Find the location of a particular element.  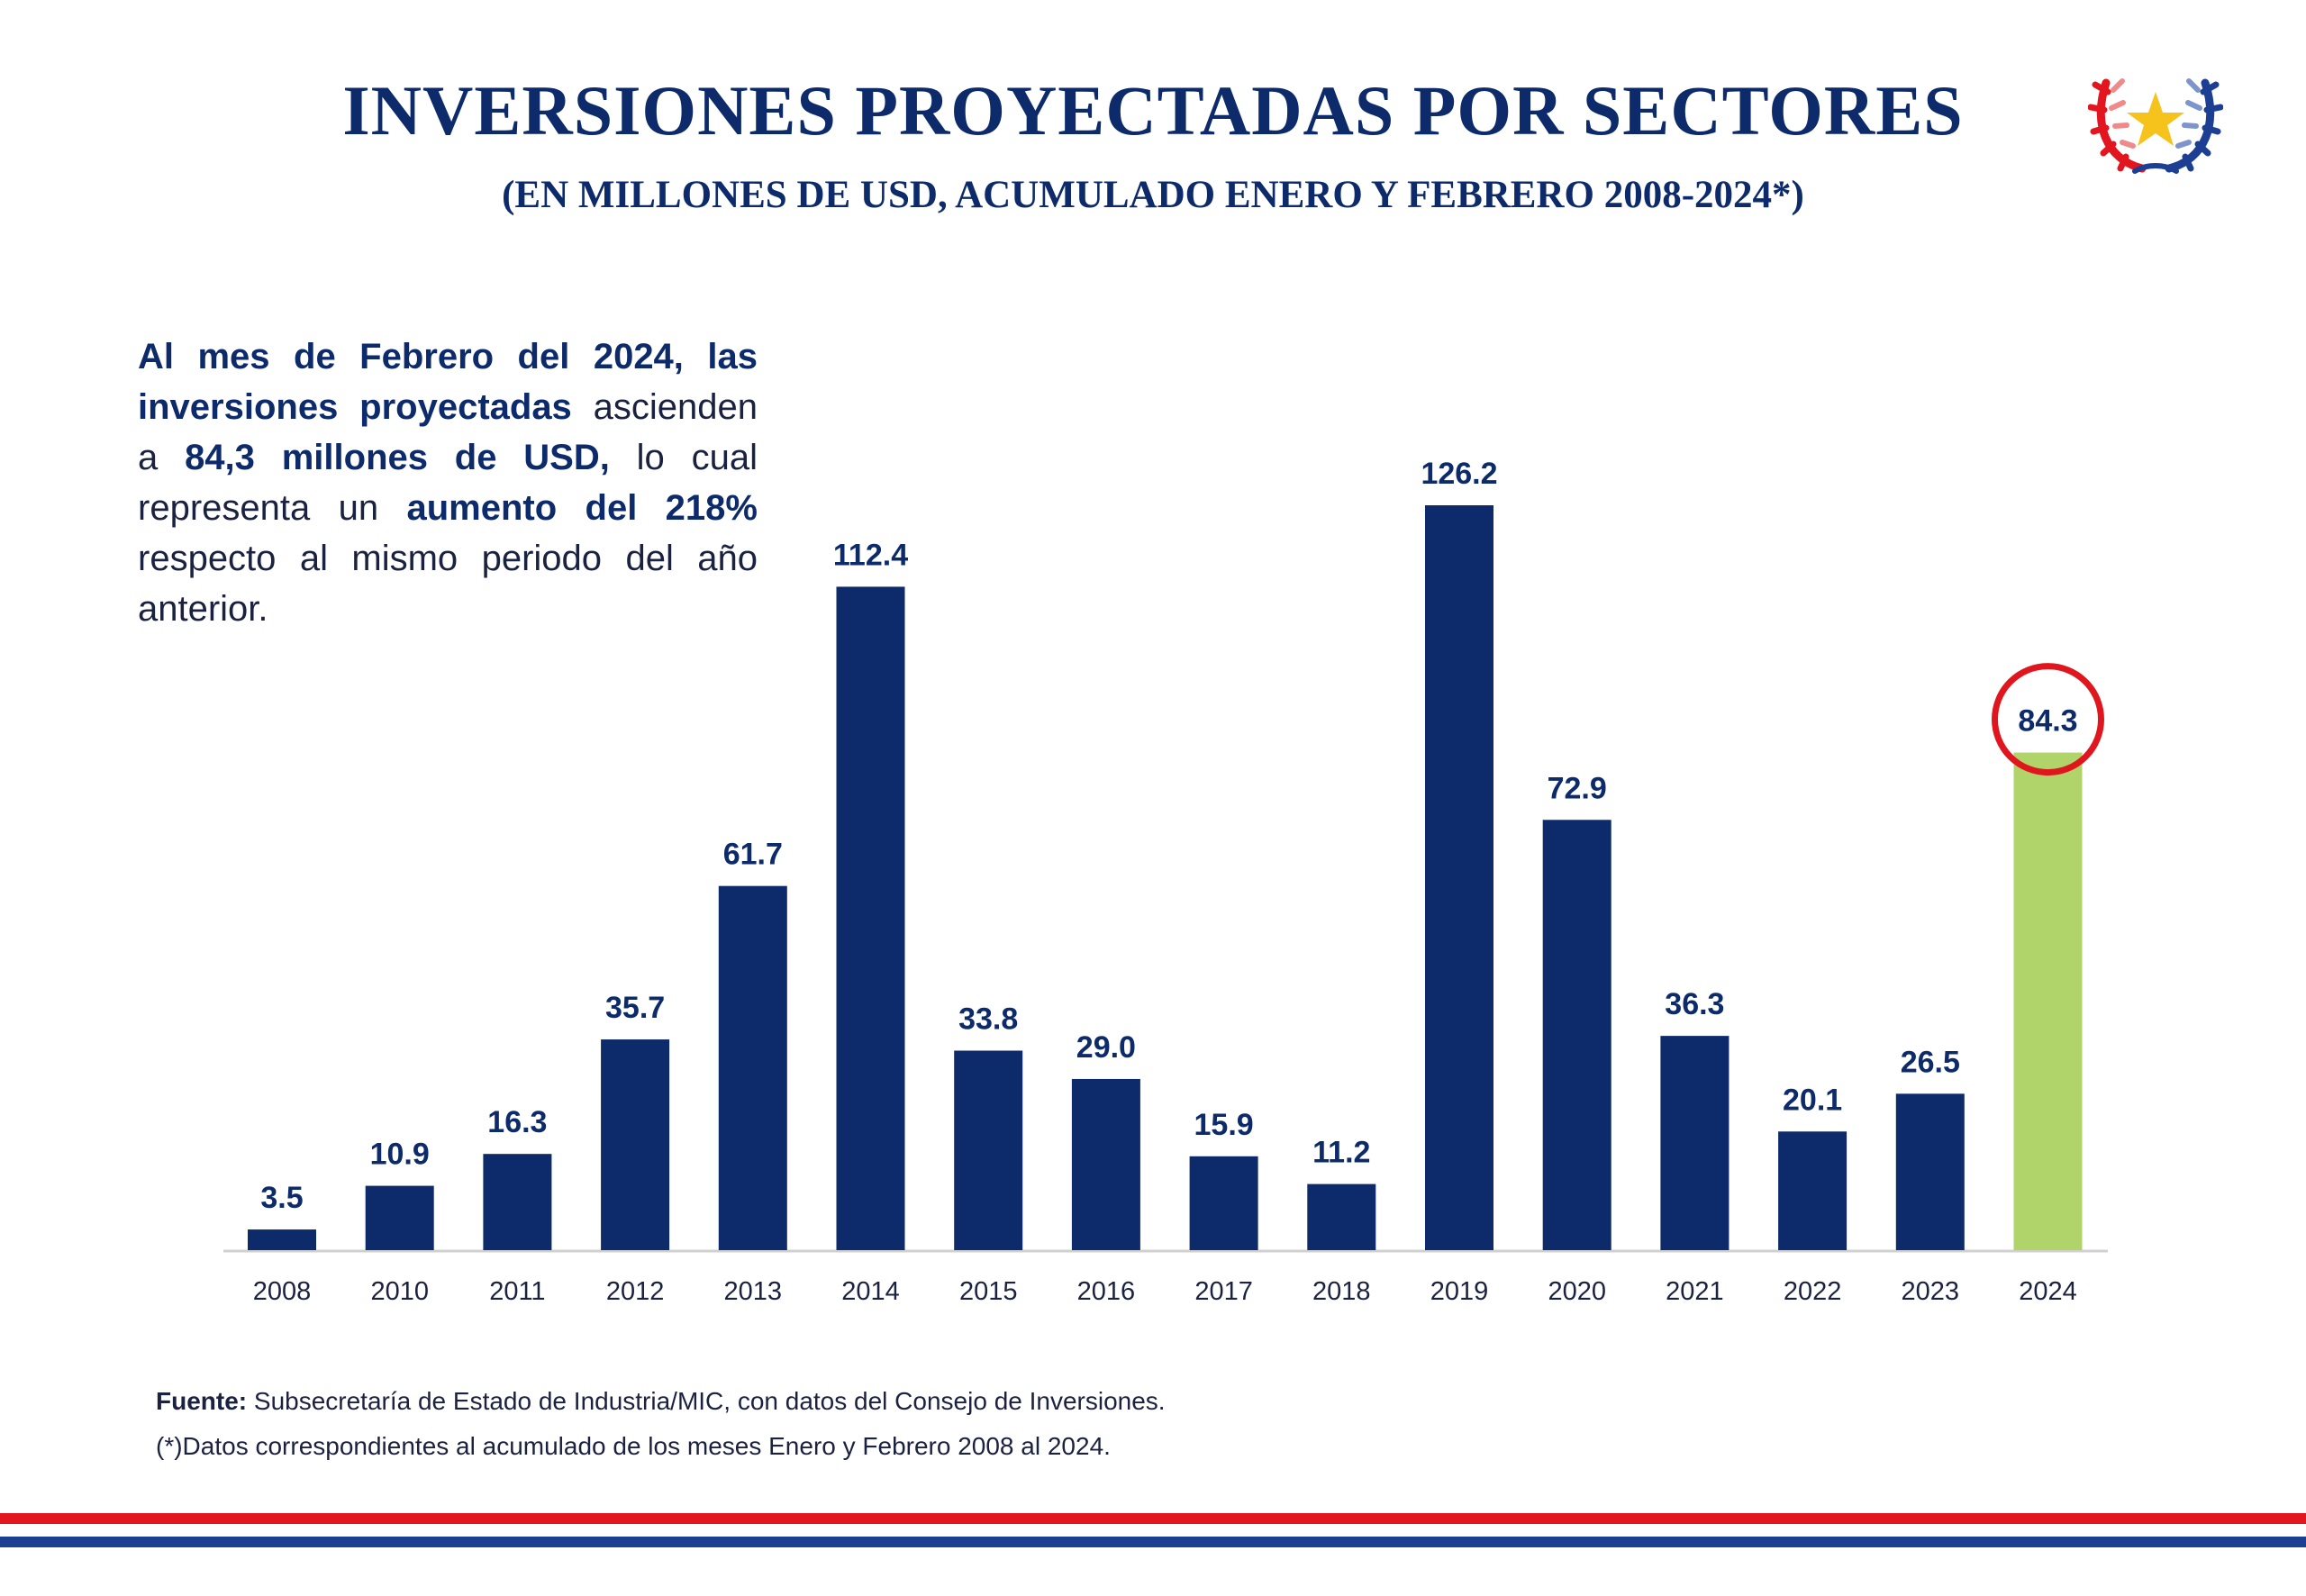

x-tick-2010: 2010 is located at coordinates (399, 1291).